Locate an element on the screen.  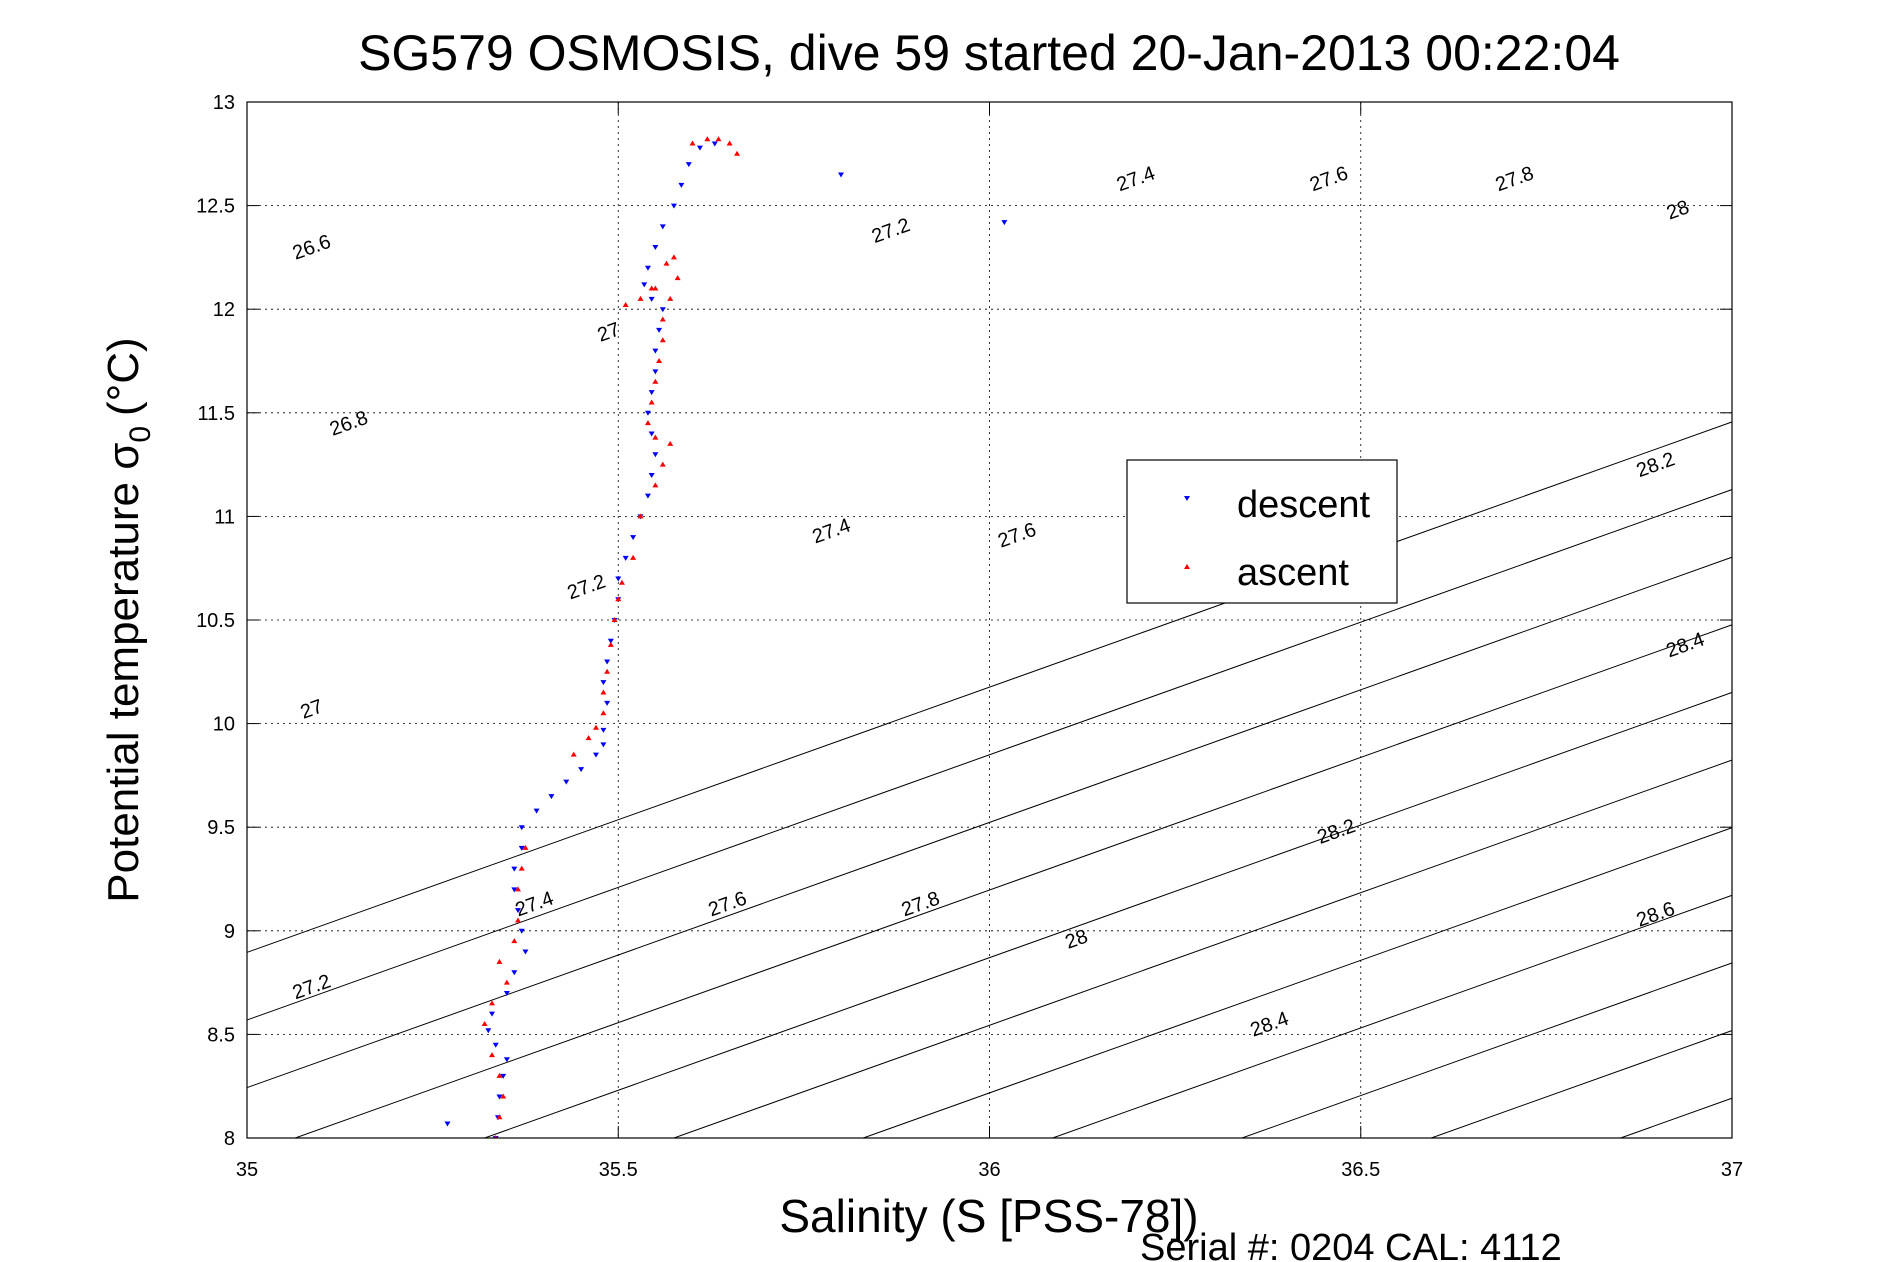
y-tick-label: 11 is located at coordinates (224, 517).